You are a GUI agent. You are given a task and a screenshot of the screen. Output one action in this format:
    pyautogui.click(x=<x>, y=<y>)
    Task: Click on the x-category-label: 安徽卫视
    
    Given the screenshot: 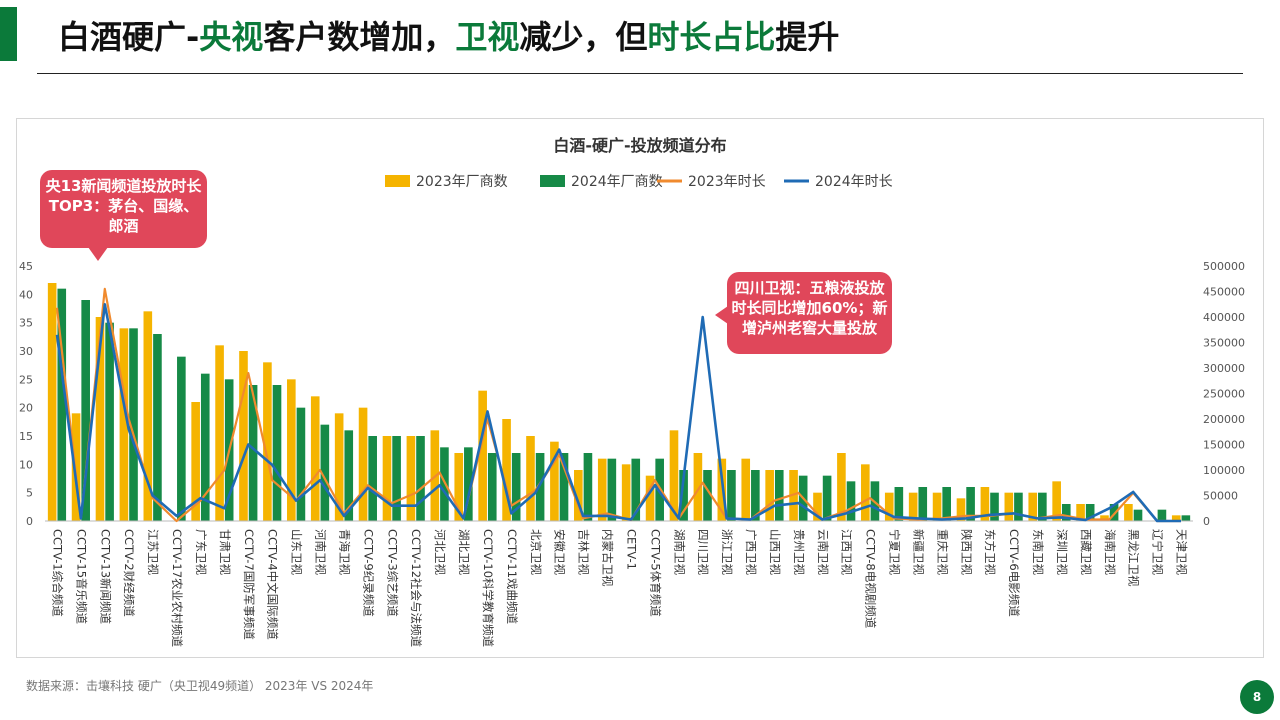 What is the action you would take?
    pyautogui.click(x=560, y=552)
    